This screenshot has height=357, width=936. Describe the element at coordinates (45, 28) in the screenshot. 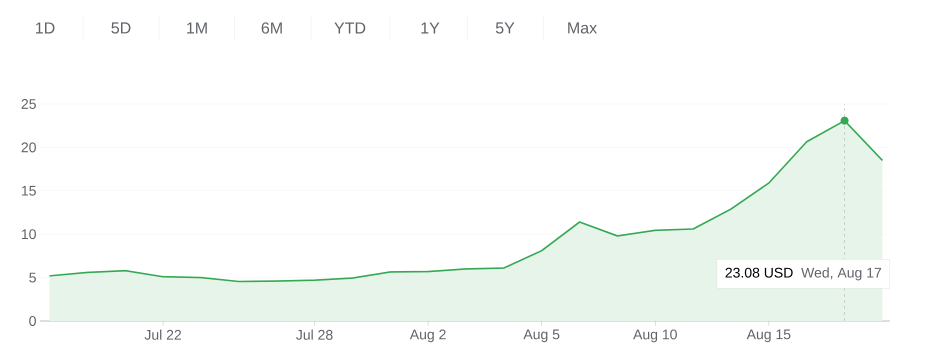

I see `text: 1D` at that location.